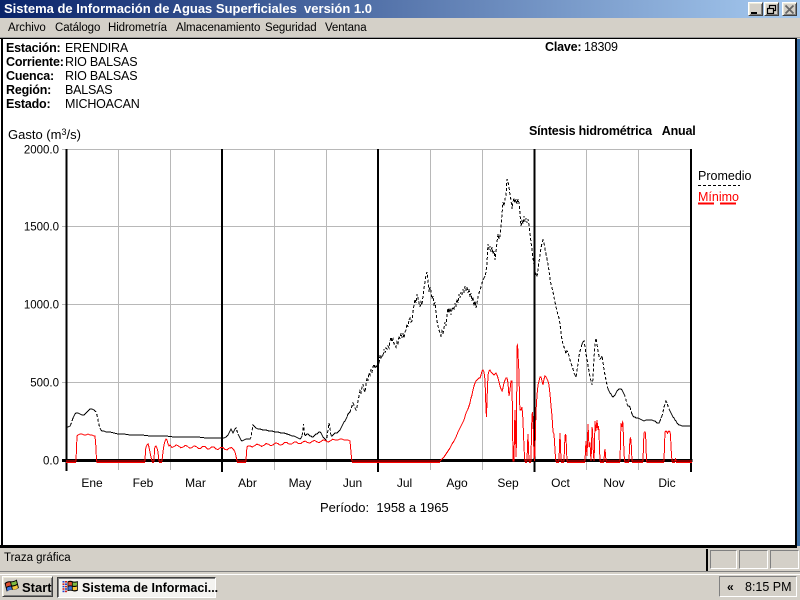 The width and height of the screenshot is (800, 600). I want to click on svg-text: Sep, so click(508, 483).